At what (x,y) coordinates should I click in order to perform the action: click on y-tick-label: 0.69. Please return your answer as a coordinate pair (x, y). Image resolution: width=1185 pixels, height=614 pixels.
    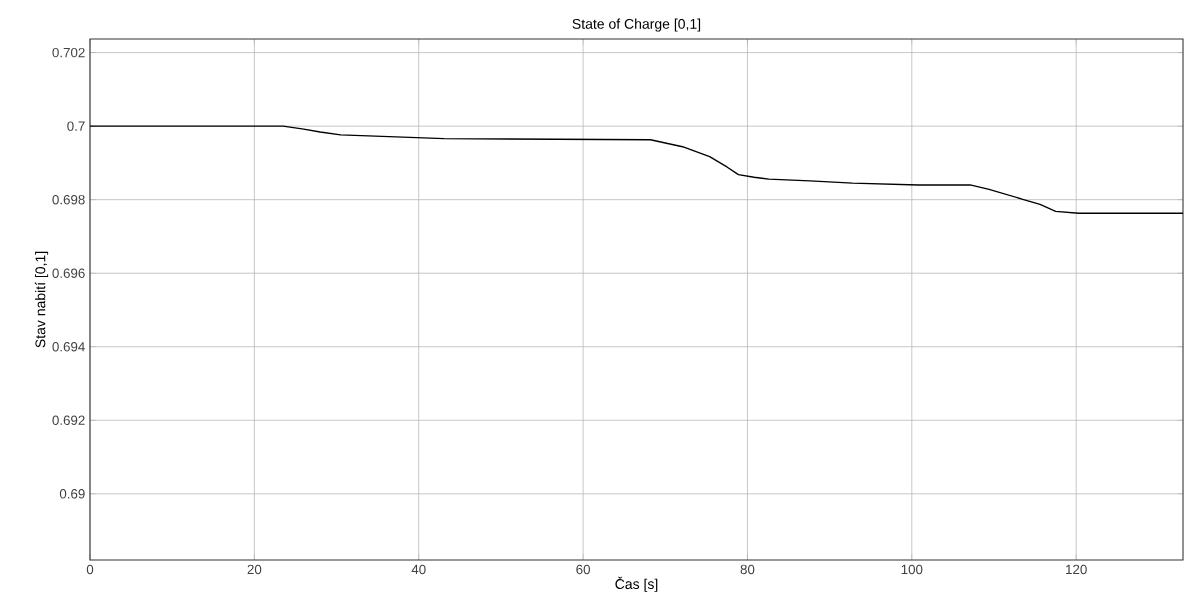
    Looking at the image, I should click on (72, 494).